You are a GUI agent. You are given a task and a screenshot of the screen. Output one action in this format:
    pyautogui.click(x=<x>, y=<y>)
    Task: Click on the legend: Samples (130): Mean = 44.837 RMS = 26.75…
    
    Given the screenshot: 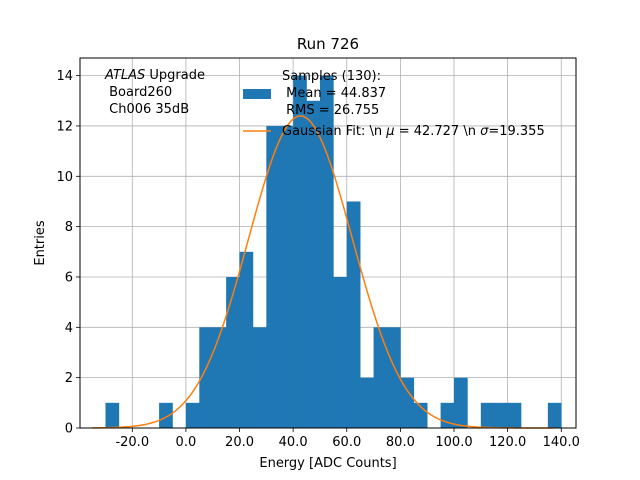 What is the action you would take?
    pyautogui.click(x=394, y=104)
    